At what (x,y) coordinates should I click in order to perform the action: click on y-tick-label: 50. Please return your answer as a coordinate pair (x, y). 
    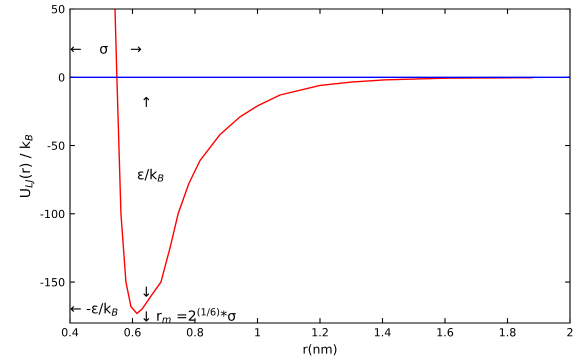
    Looking at the image, I should click on (58, 9).